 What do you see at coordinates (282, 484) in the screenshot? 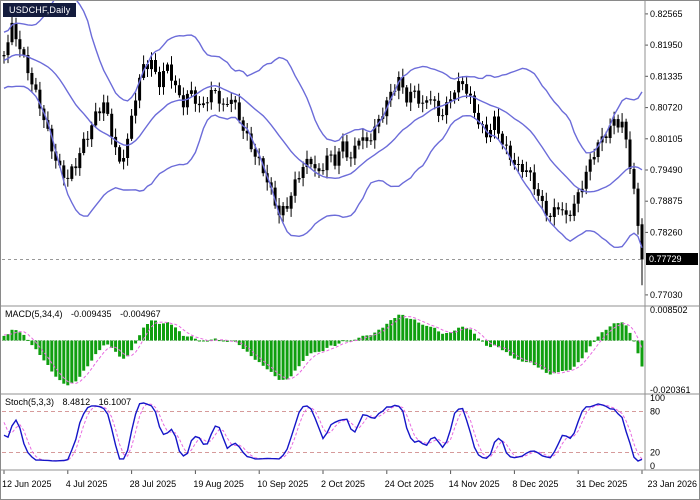
I see `date-label: 10 Sep 2025` at bounding box center [282, 484].